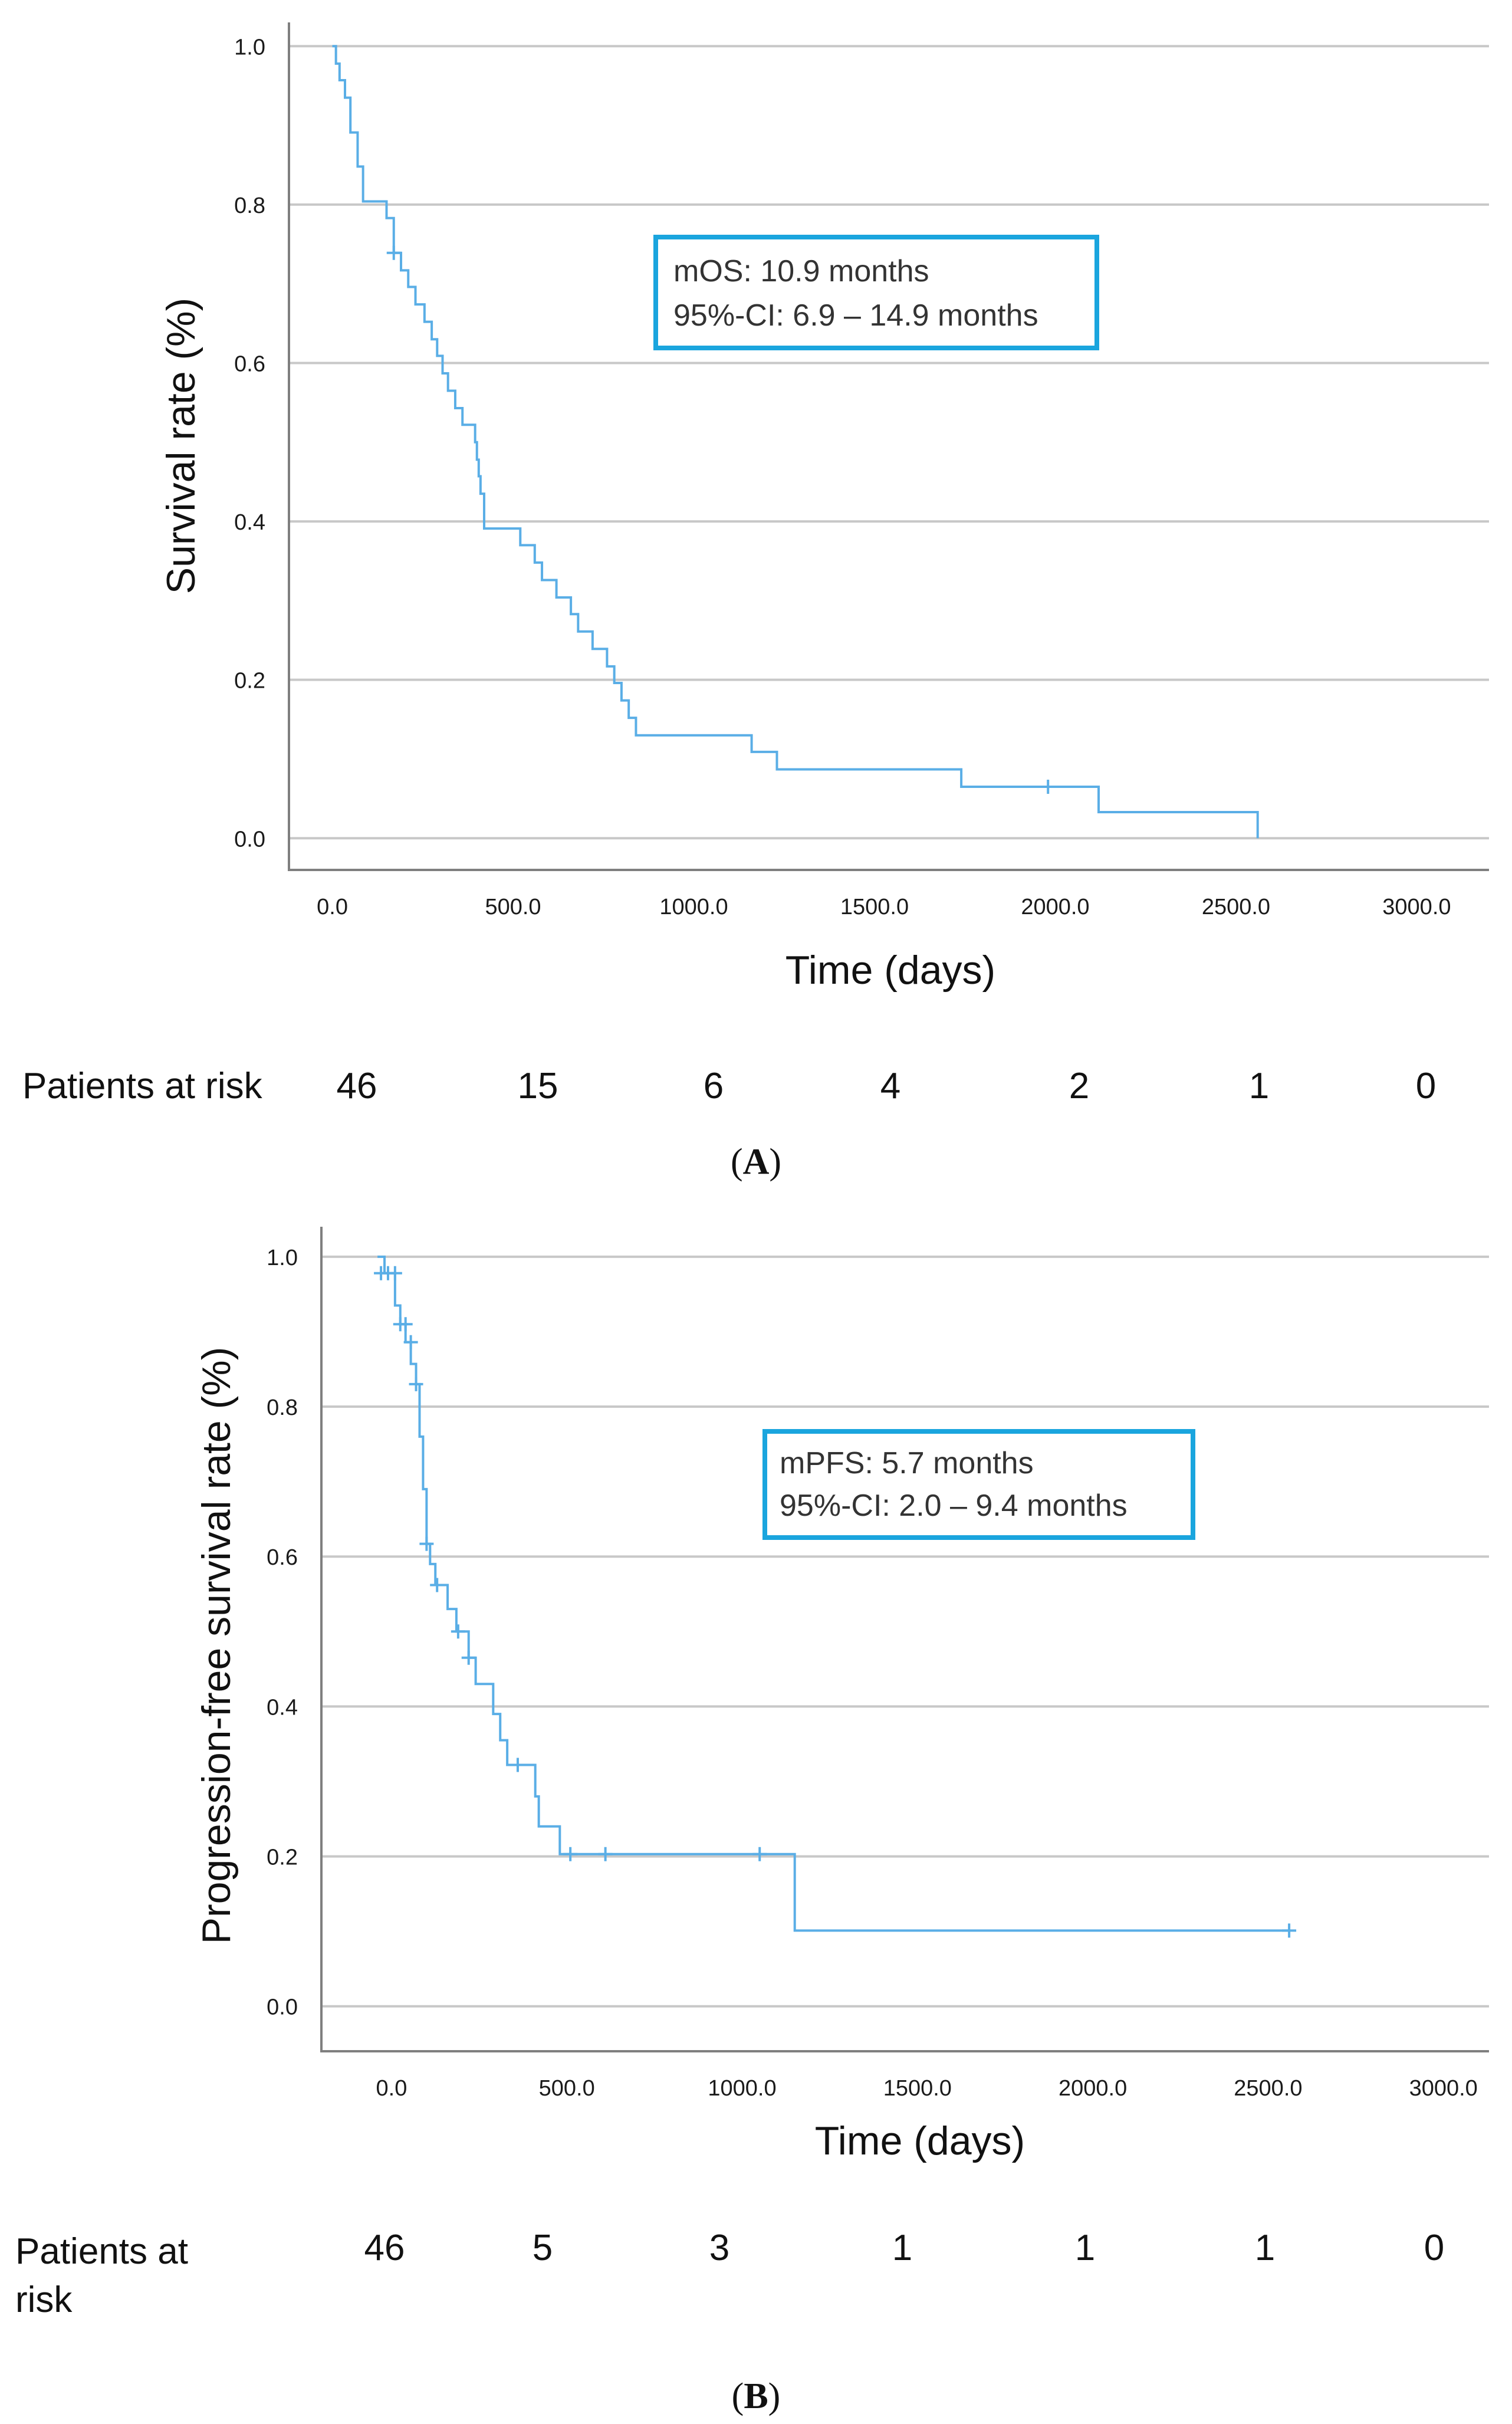 The width and height of the screenshot is (1512, 2424). I want to click on panel-b-annotation-line-2: 95%-CI: 2.0 – 9.4 months, so click(954, 1506).